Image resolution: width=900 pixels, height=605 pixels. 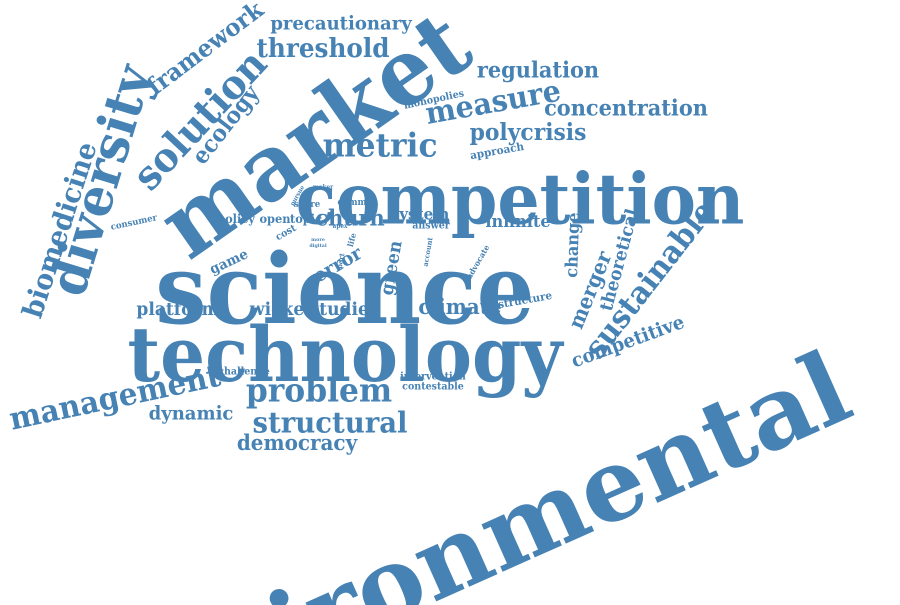 I want to click on word-metric: metric, so click(x=379, y=145).